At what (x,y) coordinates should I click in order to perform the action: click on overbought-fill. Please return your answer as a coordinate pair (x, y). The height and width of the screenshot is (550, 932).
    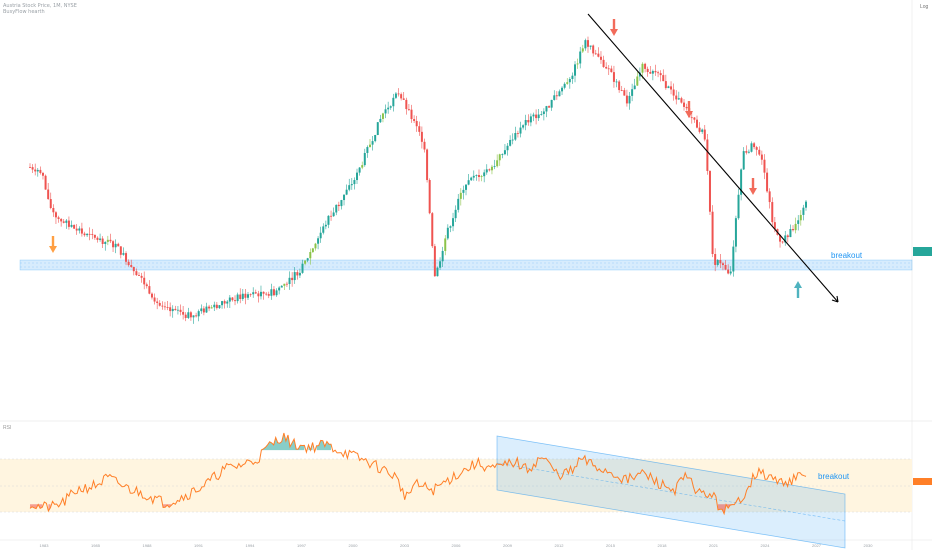
    Looking at the image, I should click on (283, 442).